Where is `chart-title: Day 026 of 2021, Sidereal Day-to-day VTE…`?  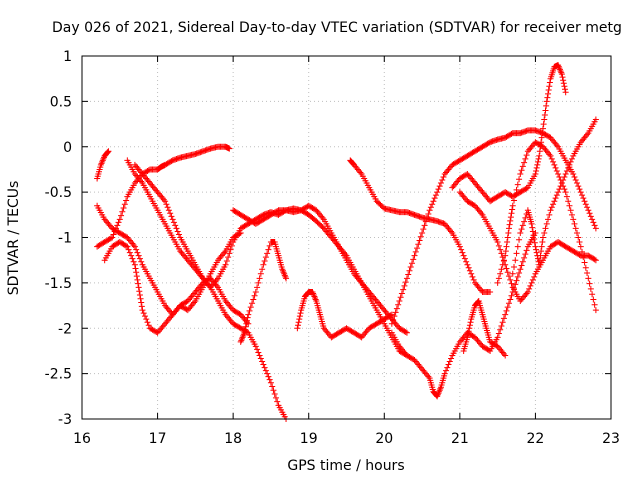
chart-title: Day 026 of 2021, Sidereal Day-to-day VTE… is located at coordinates (337, 28).